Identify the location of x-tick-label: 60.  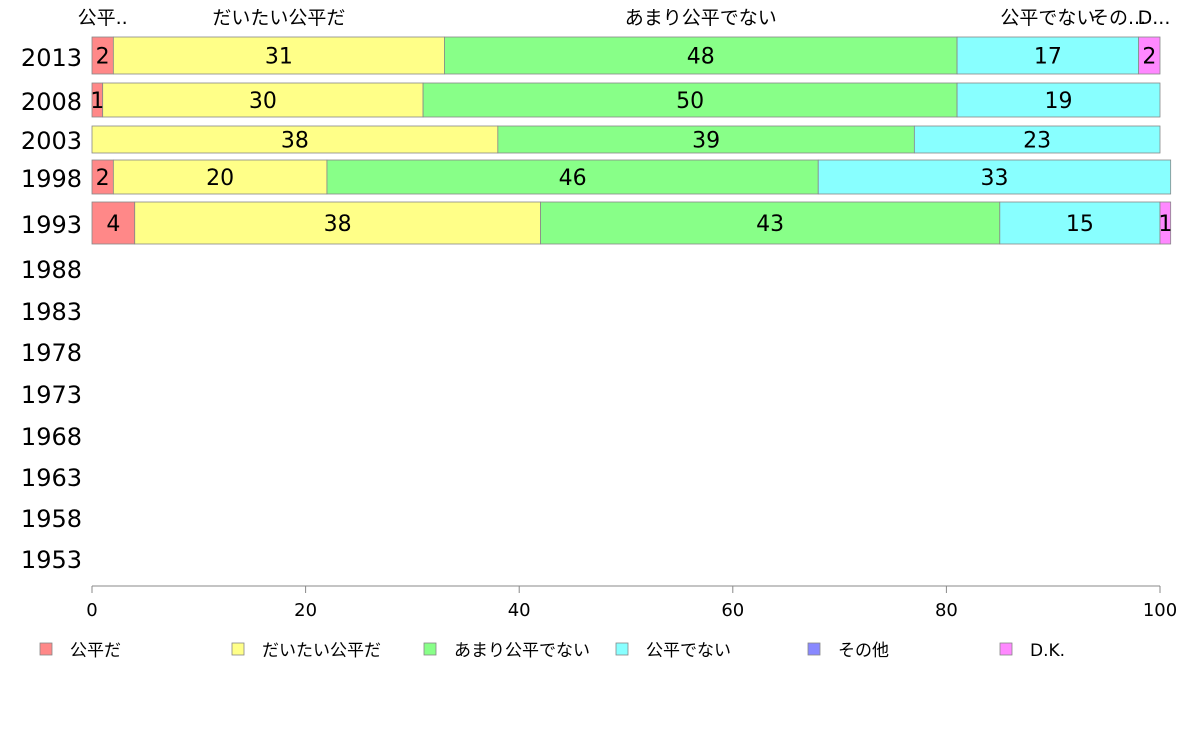
(732, 610).